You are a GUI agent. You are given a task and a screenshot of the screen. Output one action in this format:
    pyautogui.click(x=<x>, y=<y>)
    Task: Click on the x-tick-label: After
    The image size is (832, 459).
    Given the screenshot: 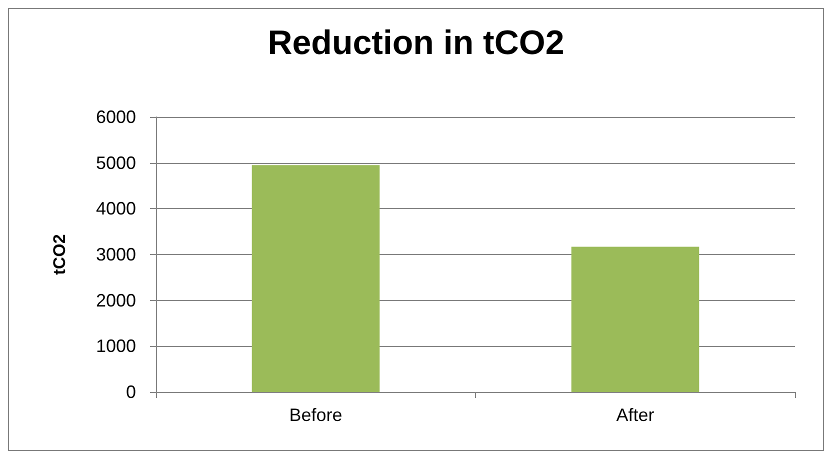 What is the action you would take?
    pyautogui.click(x=635, y=415)
    